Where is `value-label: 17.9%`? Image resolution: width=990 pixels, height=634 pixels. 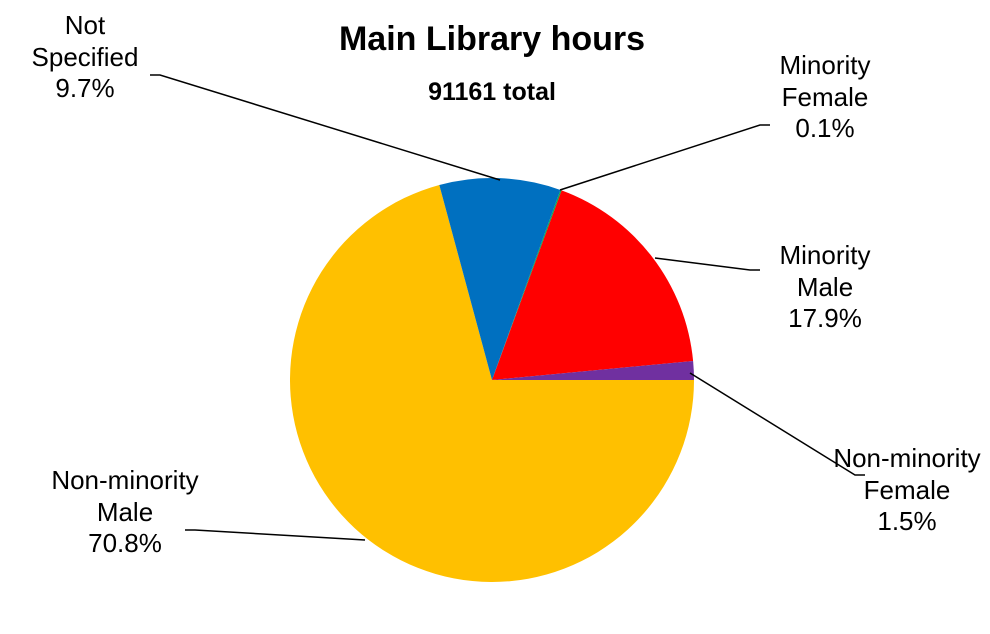
value-label: 17.9% is located at coordinates (825, 318).